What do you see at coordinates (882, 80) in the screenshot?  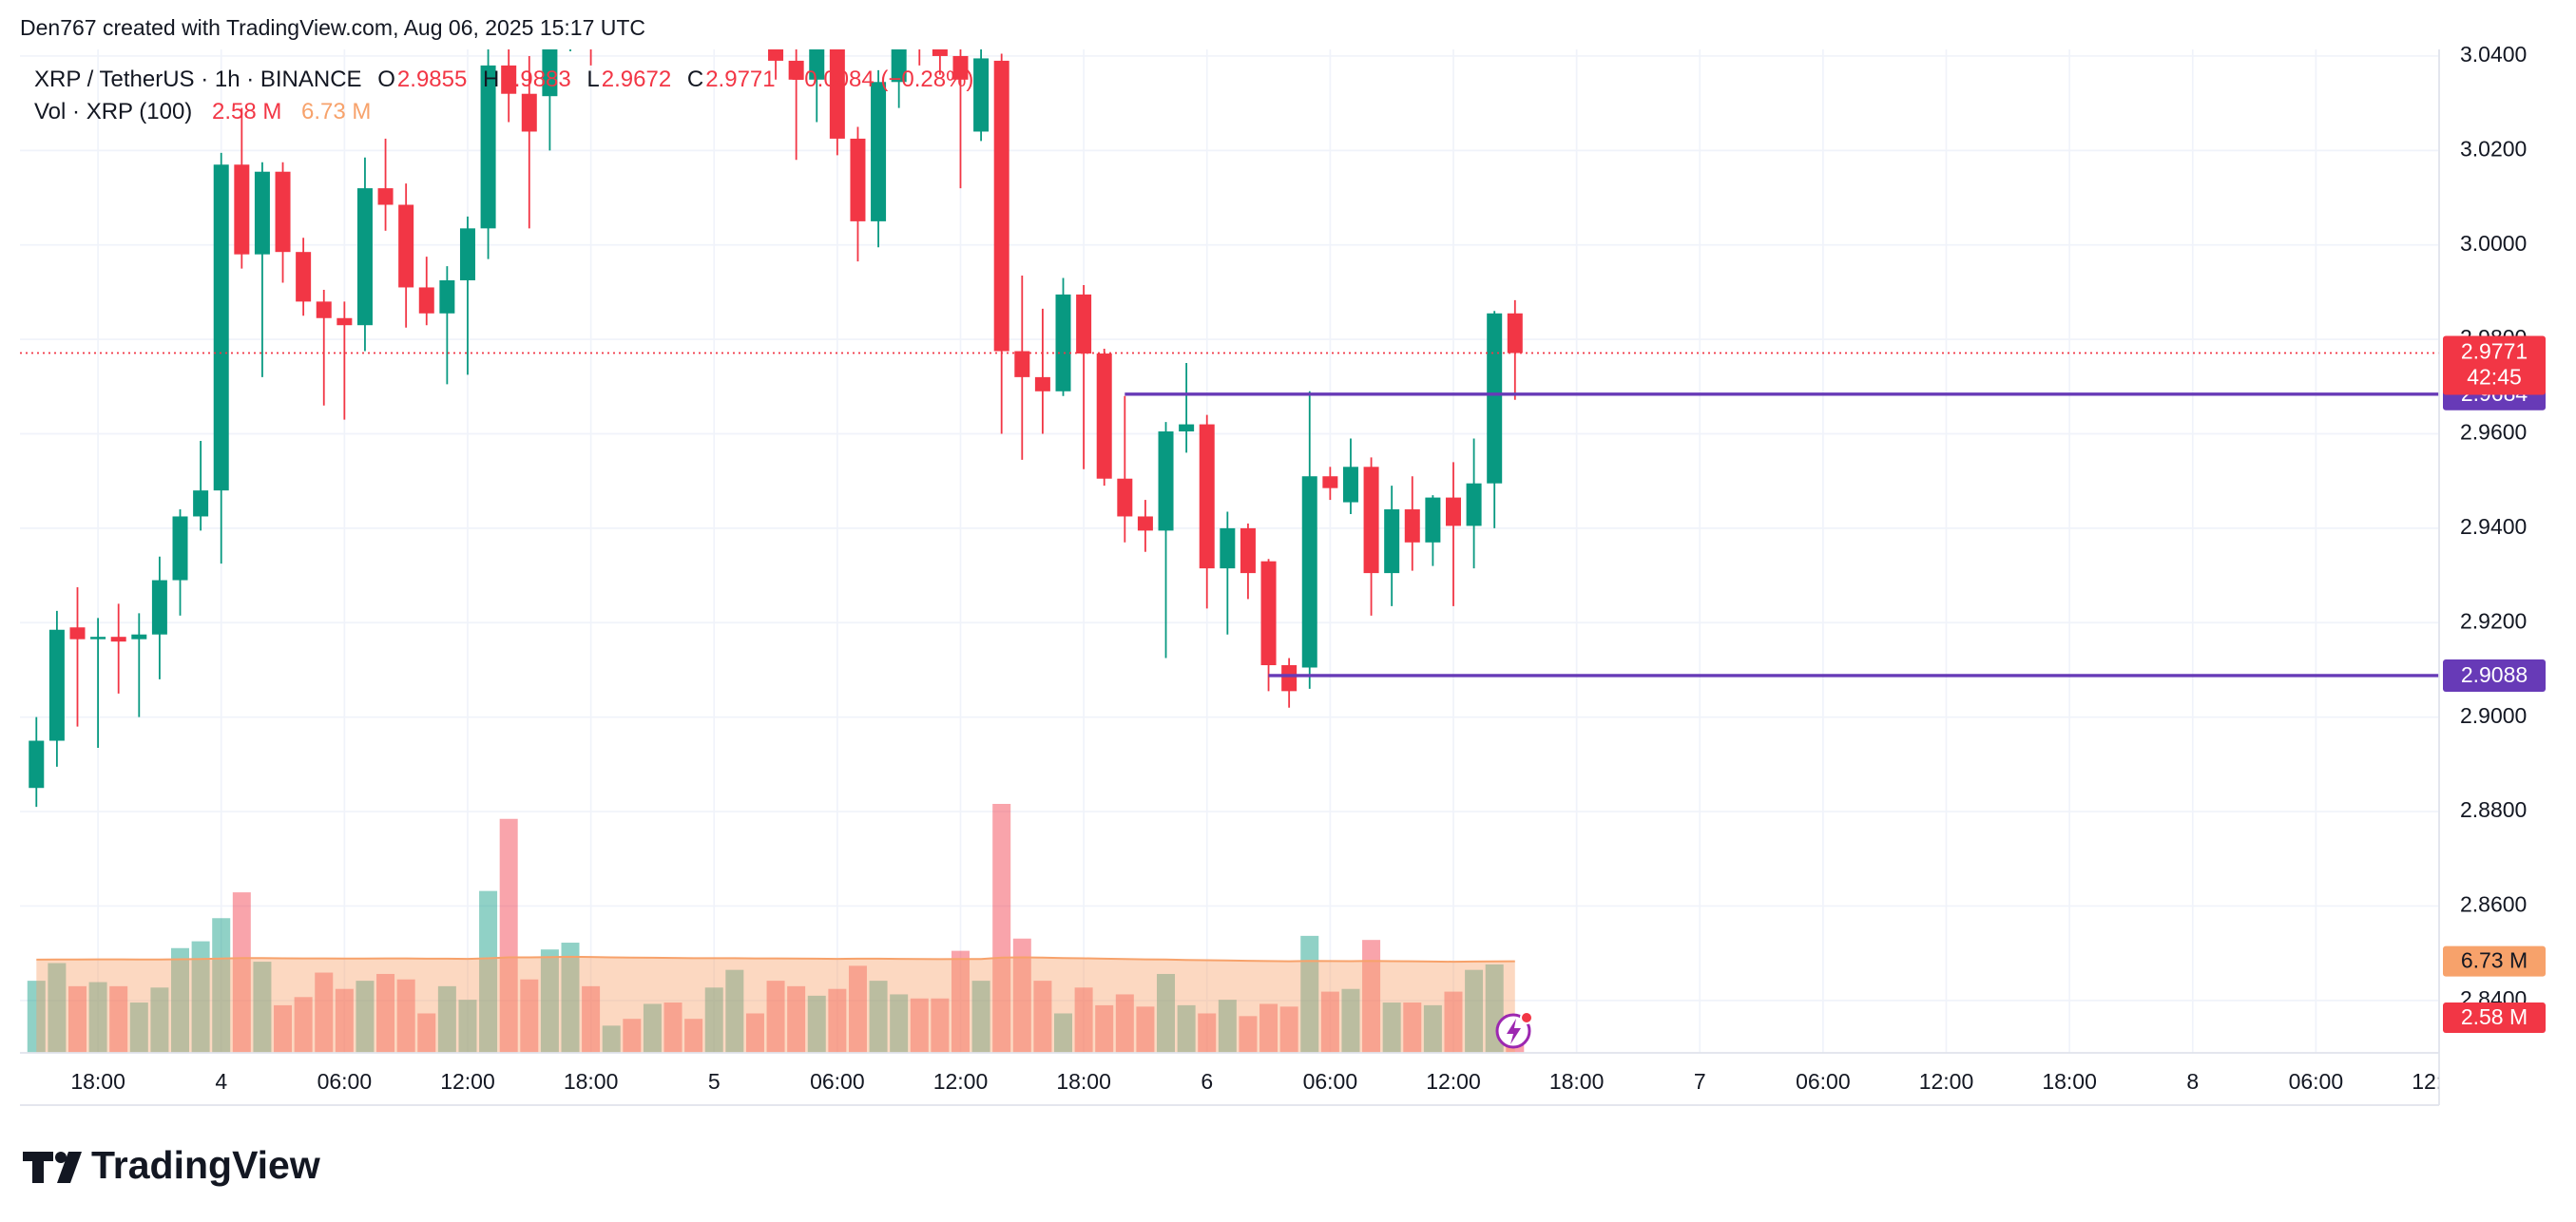 I see `change: −0.0084 (−0.28%)` at bounding box center [882, 80].